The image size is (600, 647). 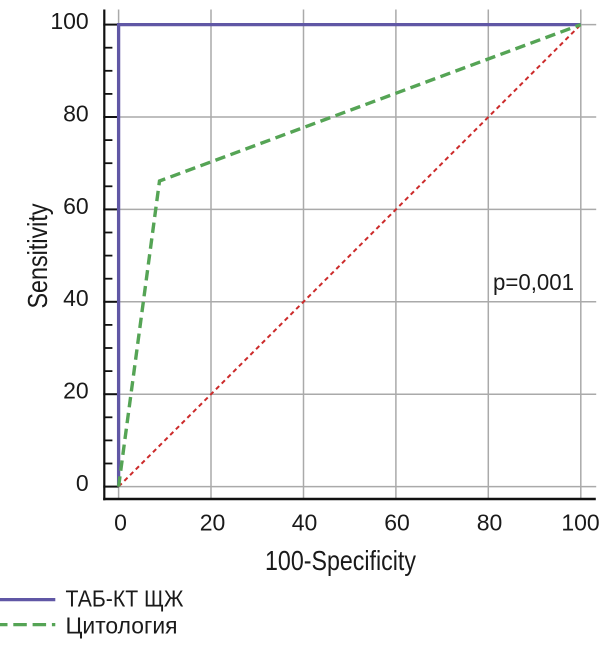 I want to click on svg-text: 100-Specificity, so click(x=340, y=560).